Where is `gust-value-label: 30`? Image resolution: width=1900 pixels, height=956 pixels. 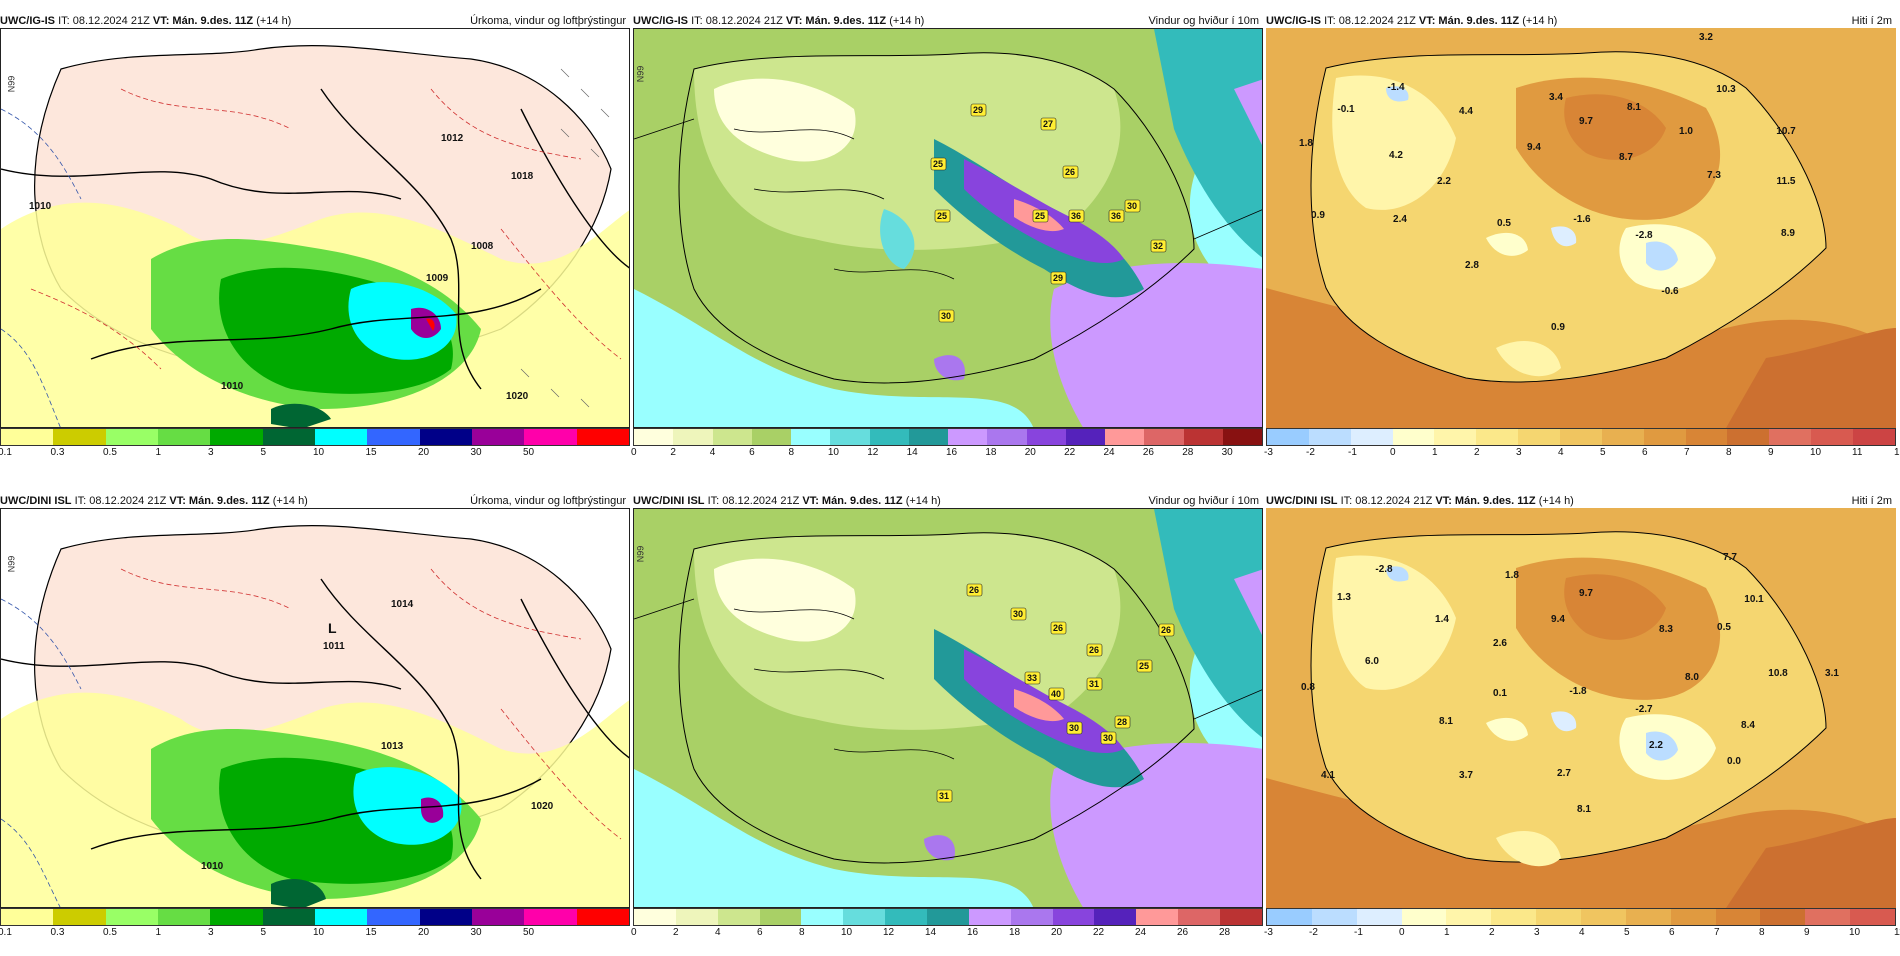 gust-value-label: 30 is located at coordinates (1074, 728).